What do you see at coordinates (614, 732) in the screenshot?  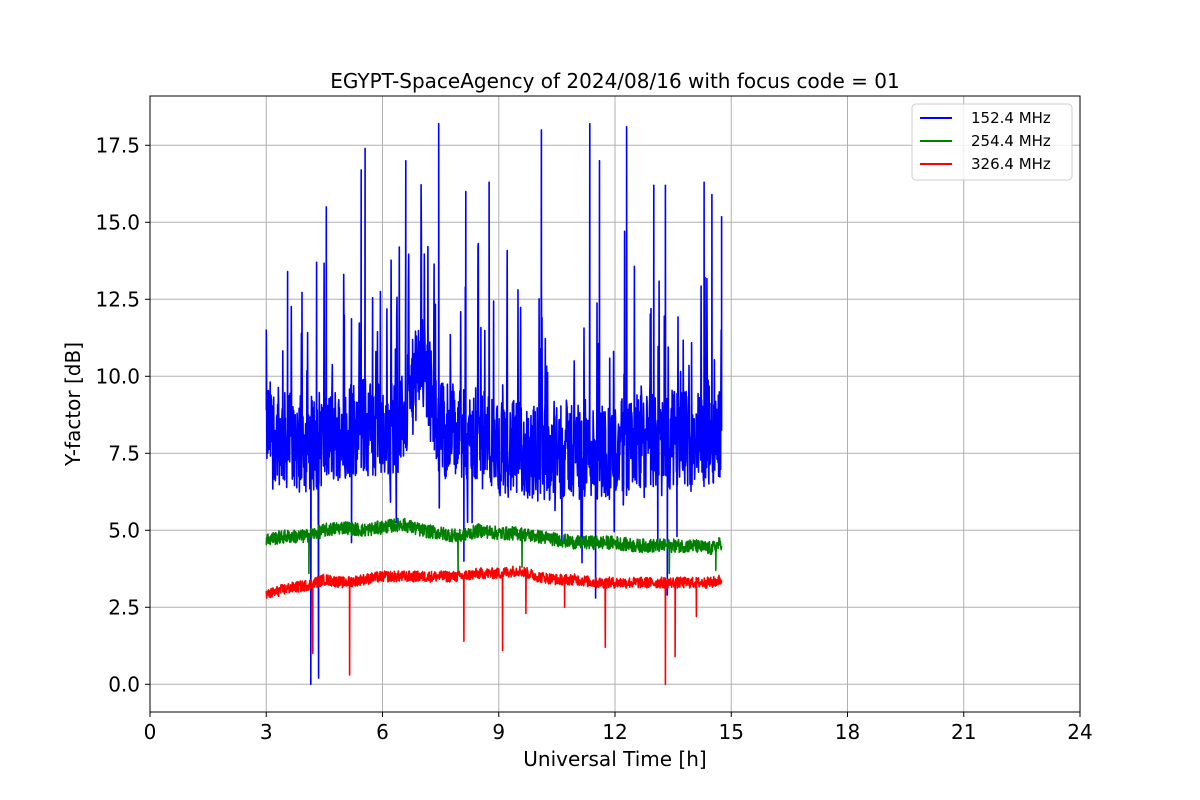 I see `x-tick-label: 12` at bounding box center [614, 732].